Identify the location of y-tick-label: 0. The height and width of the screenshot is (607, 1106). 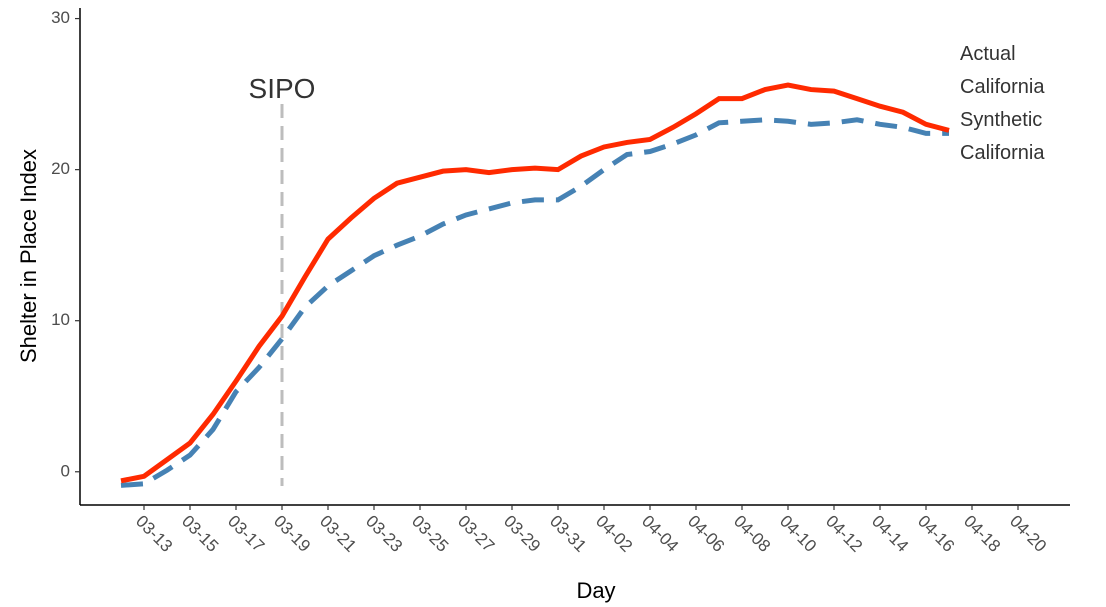
(65, 470).